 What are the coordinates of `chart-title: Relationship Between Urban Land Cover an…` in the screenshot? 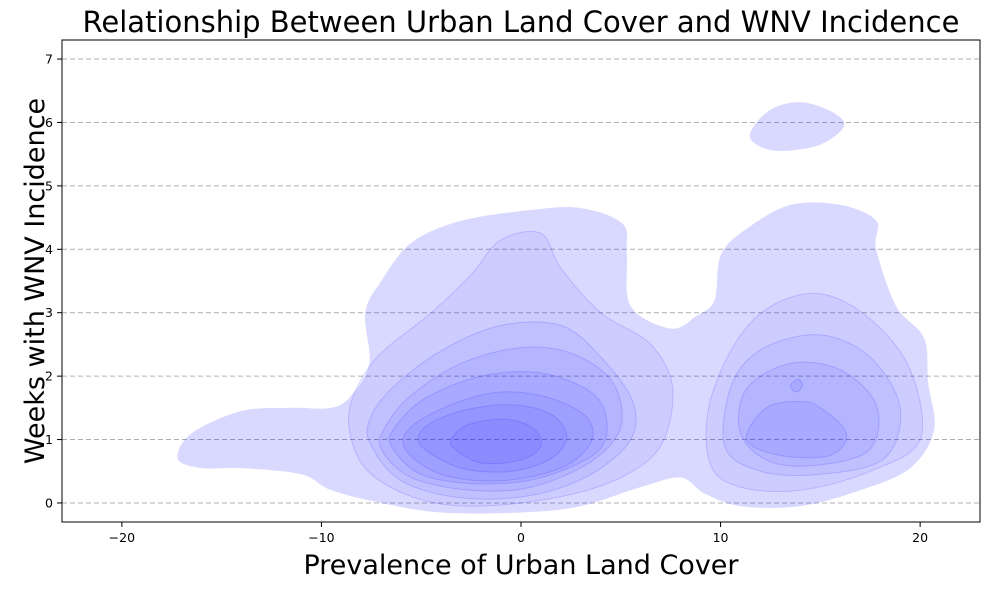 It's located at (521, 22).